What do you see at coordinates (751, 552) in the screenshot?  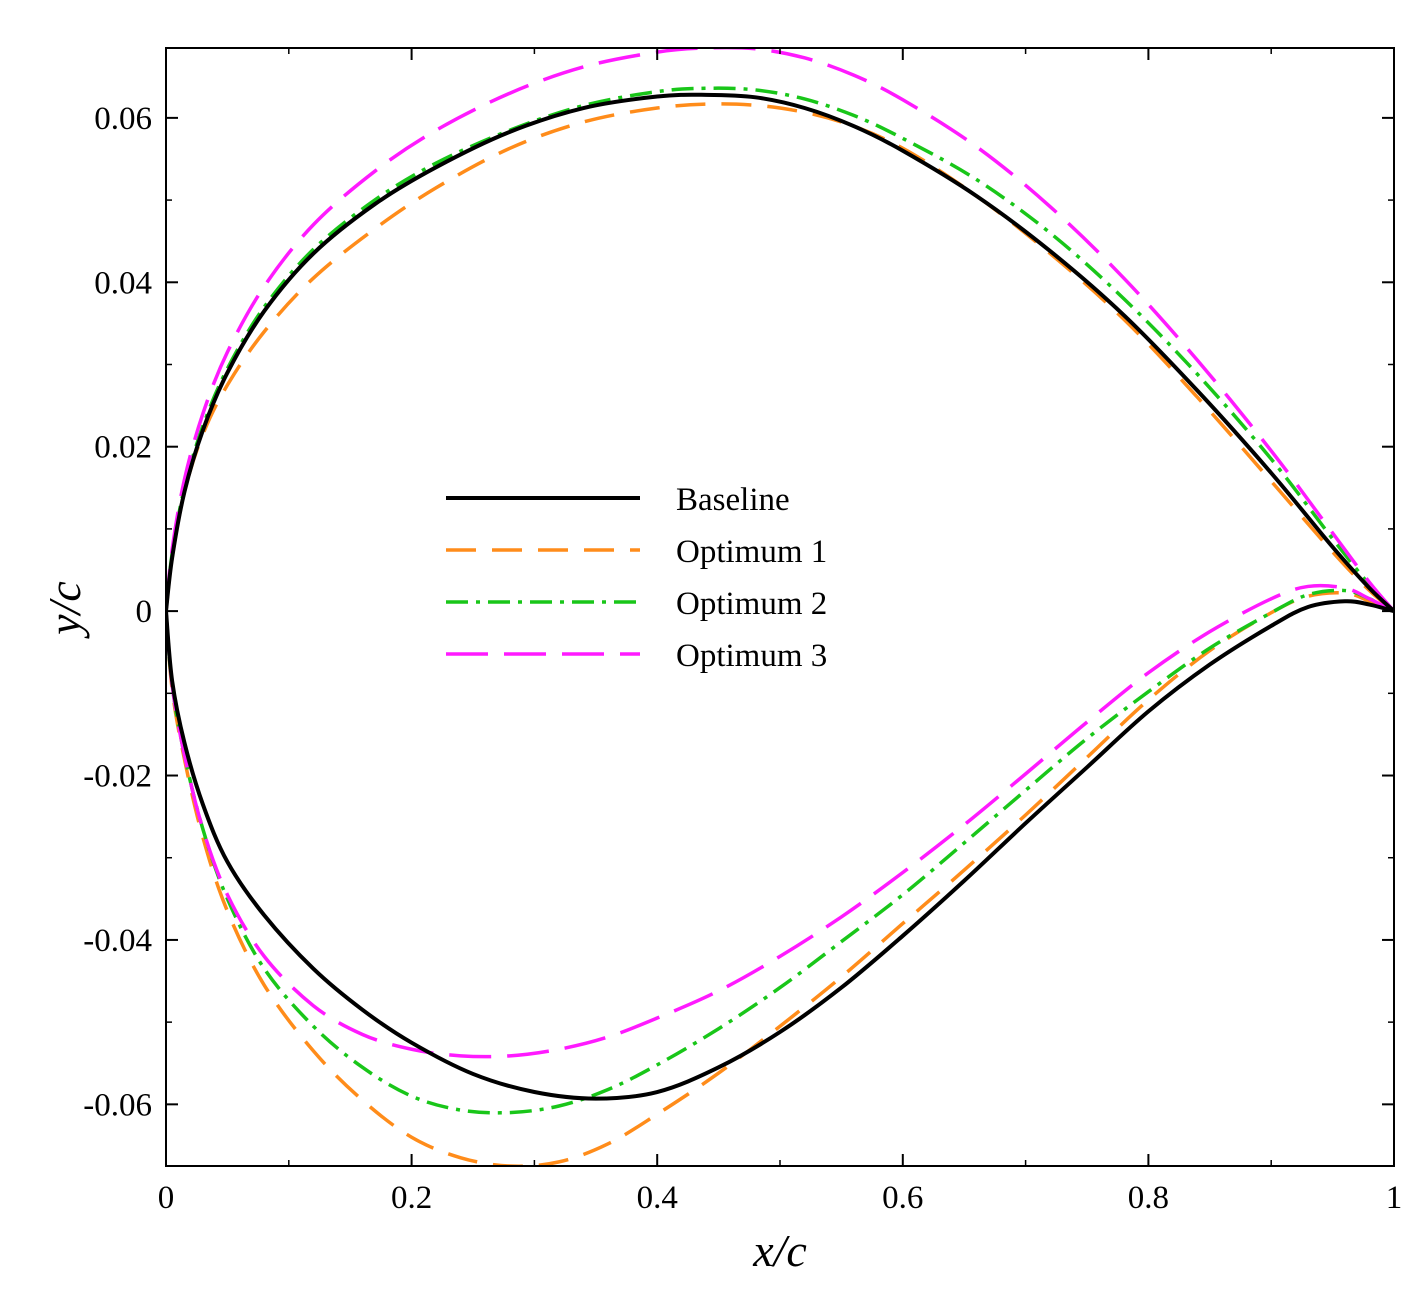 I see `legend-label-optimum-1: Optimum 1` at bounding box center [751, 552].